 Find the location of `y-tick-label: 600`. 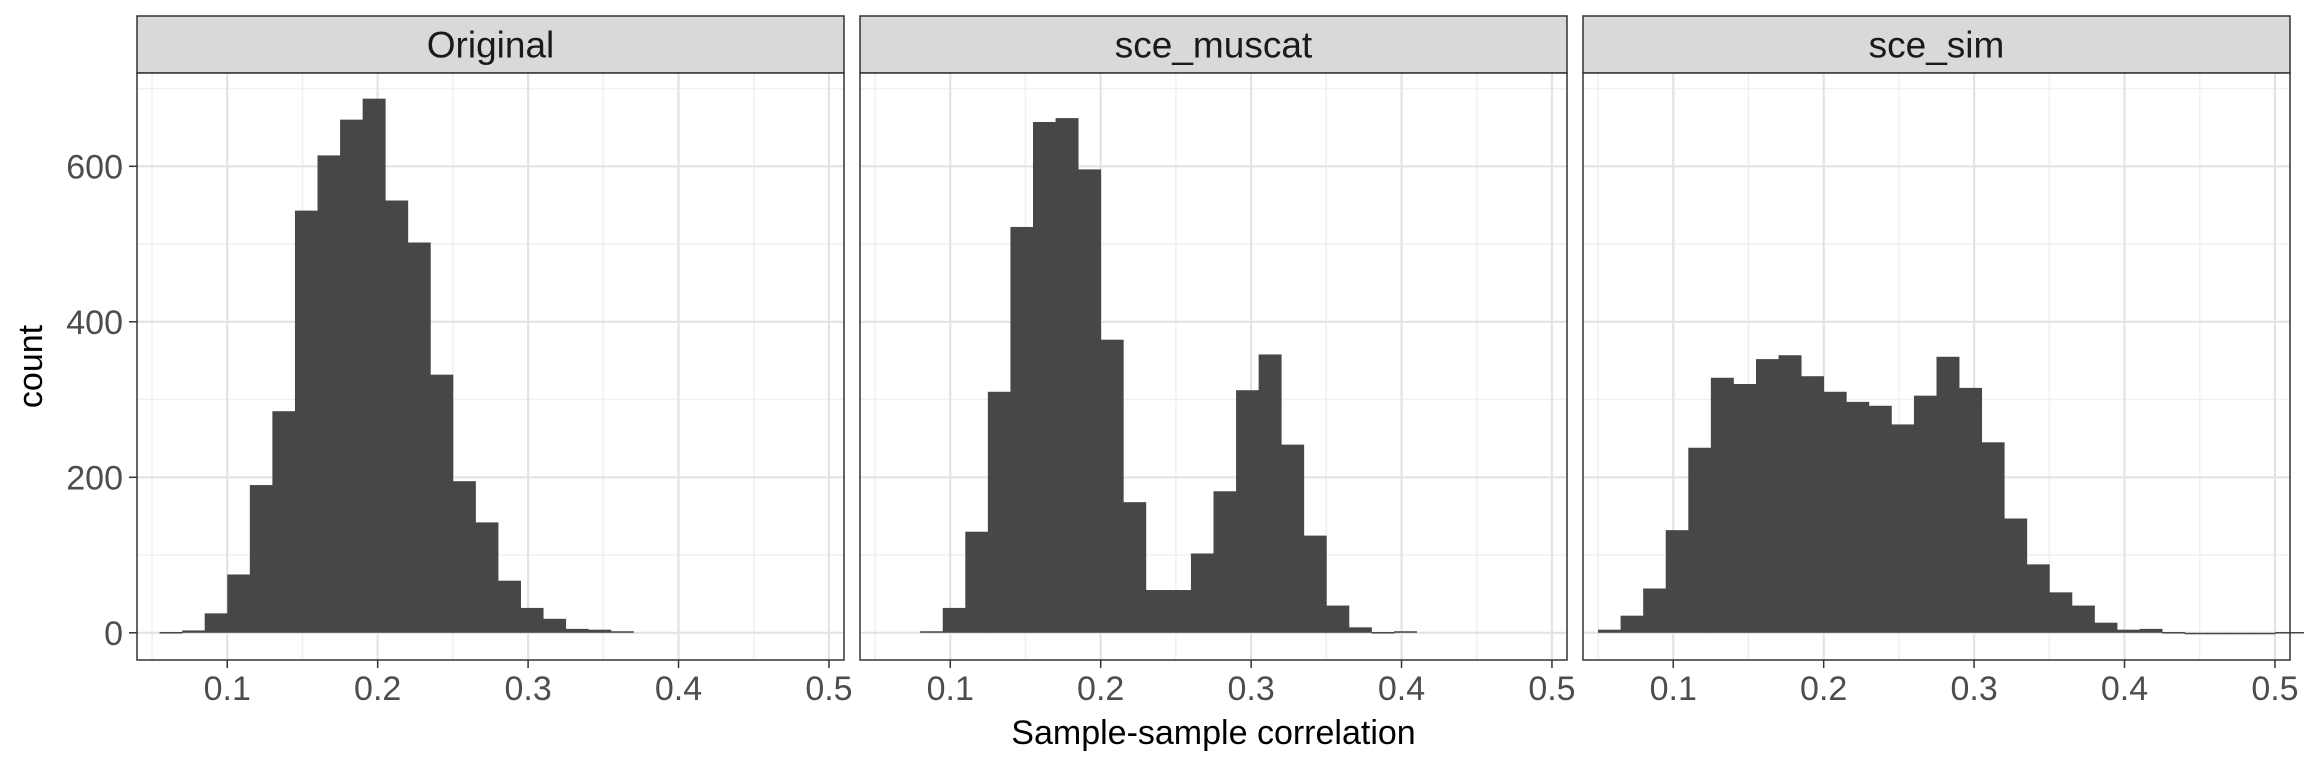

y-tick-label: 600 is located at coordinates (94, 167).